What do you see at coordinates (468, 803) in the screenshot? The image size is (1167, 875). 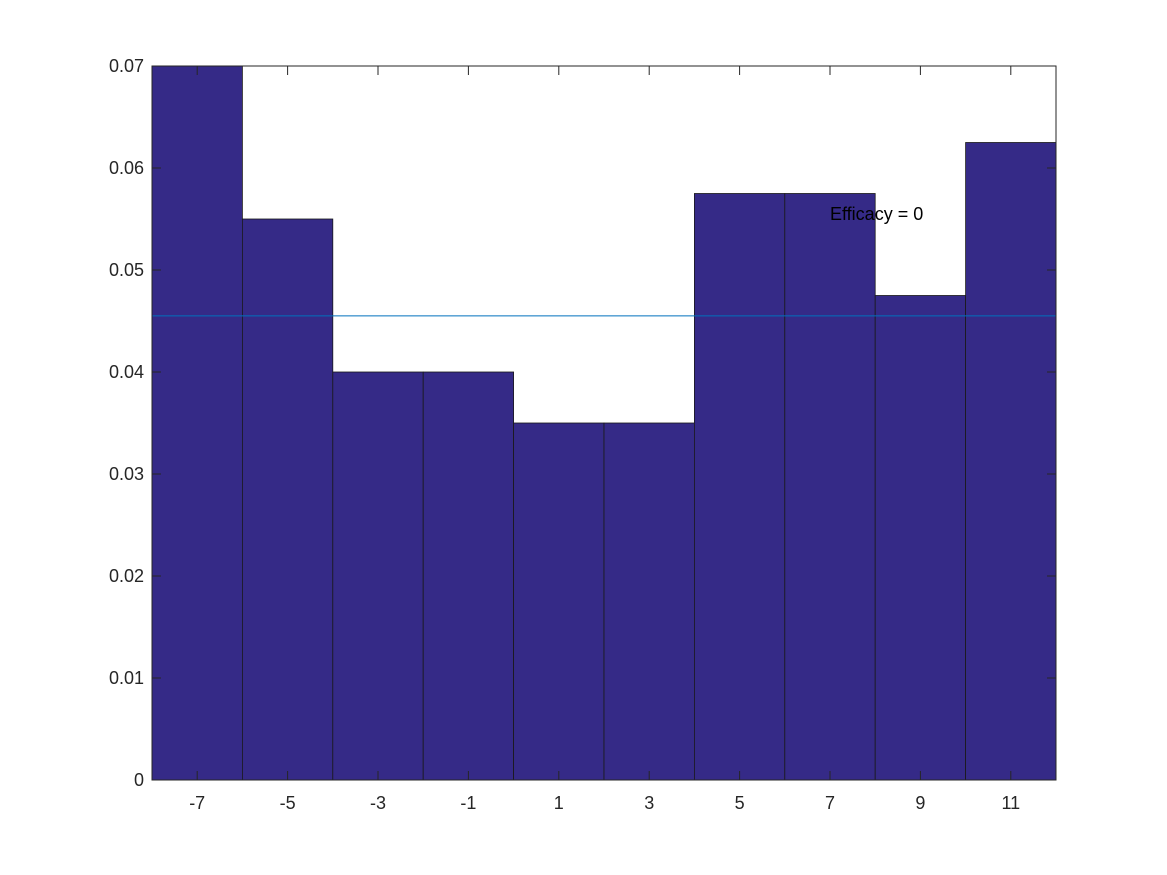 I see `x-tick-label-3: -1` at bounding box center [468, 803].